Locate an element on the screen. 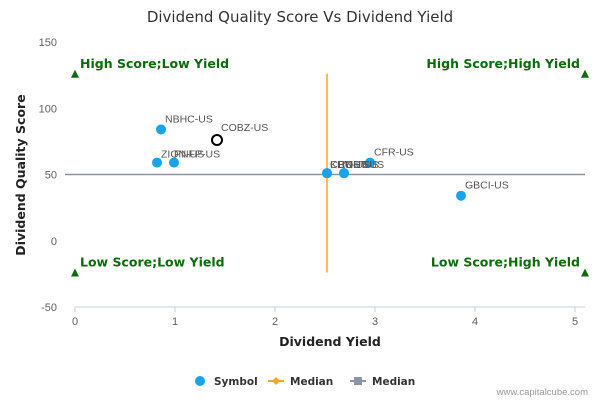 This screenshot has width=600, height=400. x-tick-label: 0 is located at coordinates (75, 322).